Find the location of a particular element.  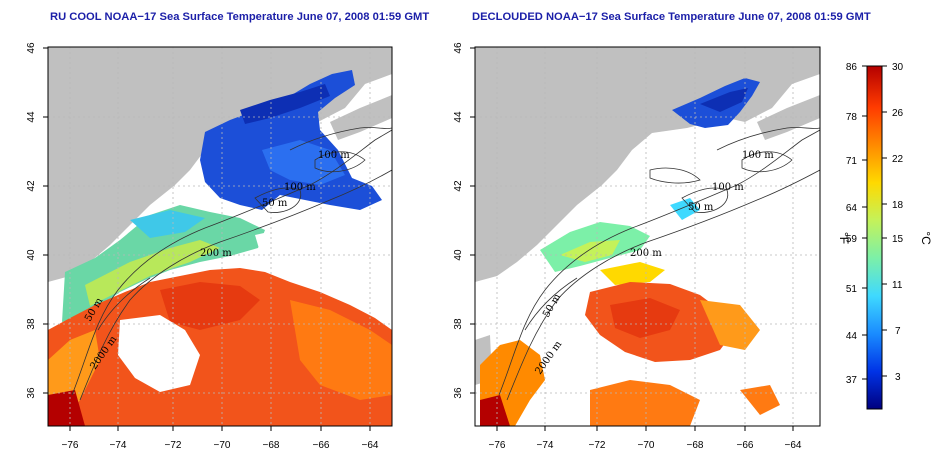

celsius-unit-label: °C is located at coordinates (926, 238).